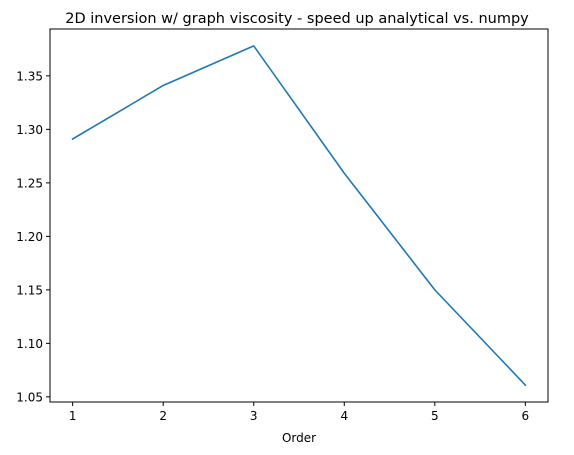 The height and width of the screenshot is (455, 574). What do you see at coordinates (29, 130) in the screenshot?
I see `y-tick-label: 1.30` at bounding box center [29, 130].